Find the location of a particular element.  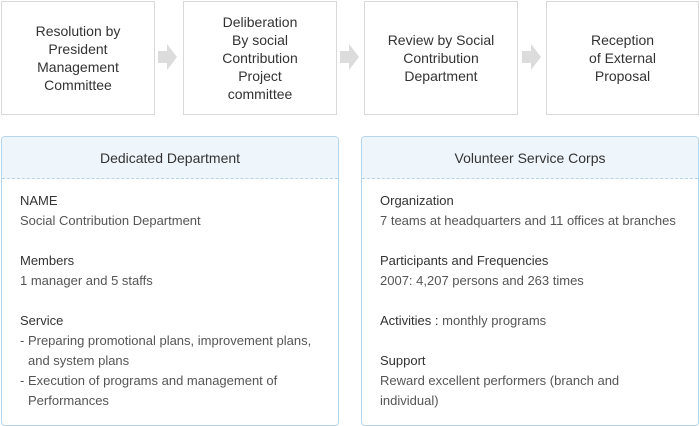

activities-section: Activities : monthly programs is located at coordinates (530, 321).